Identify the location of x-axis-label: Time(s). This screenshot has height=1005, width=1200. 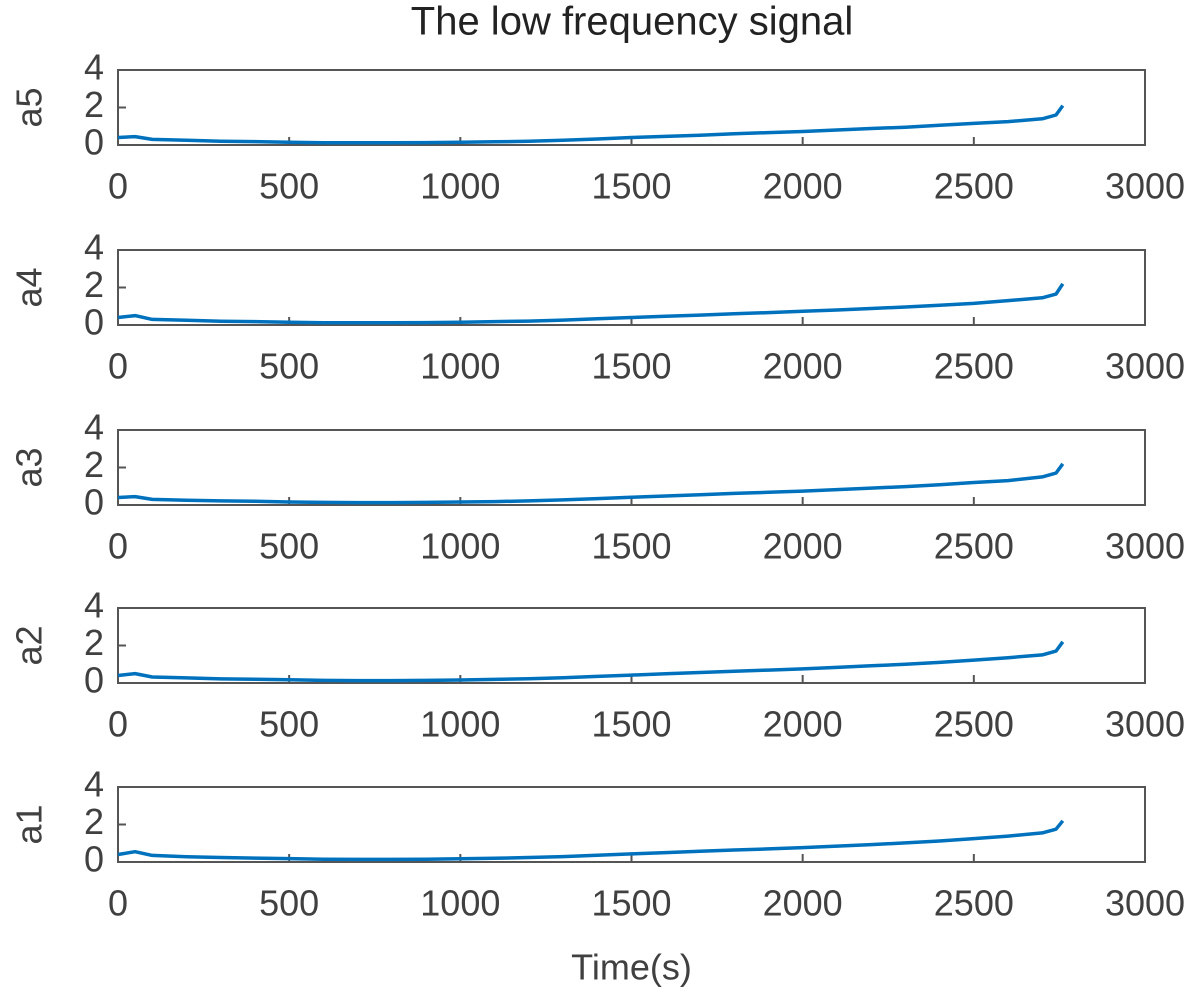
(631, 967).